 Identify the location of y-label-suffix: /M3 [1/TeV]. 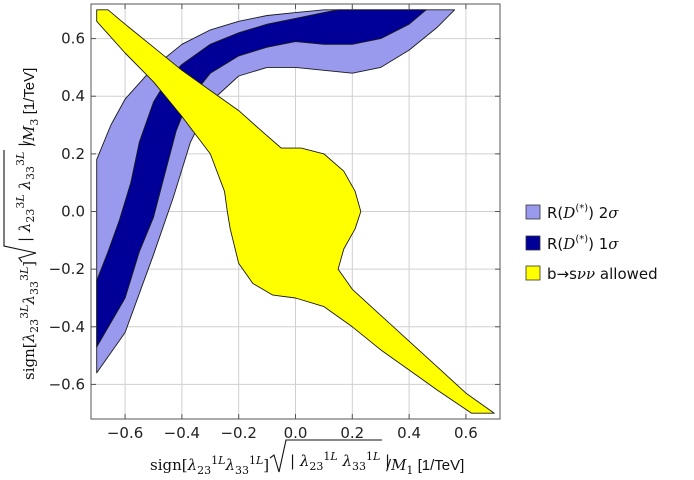
(30, 107).